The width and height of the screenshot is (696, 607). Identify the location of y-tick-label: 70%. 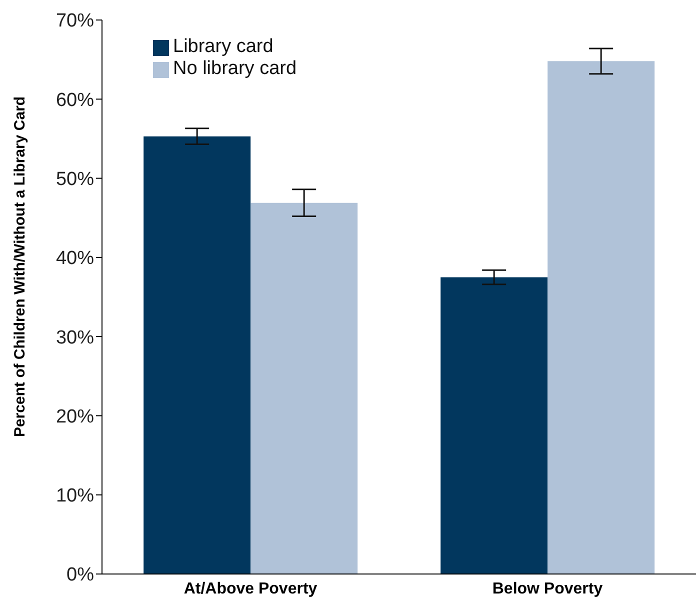
(75, 21).